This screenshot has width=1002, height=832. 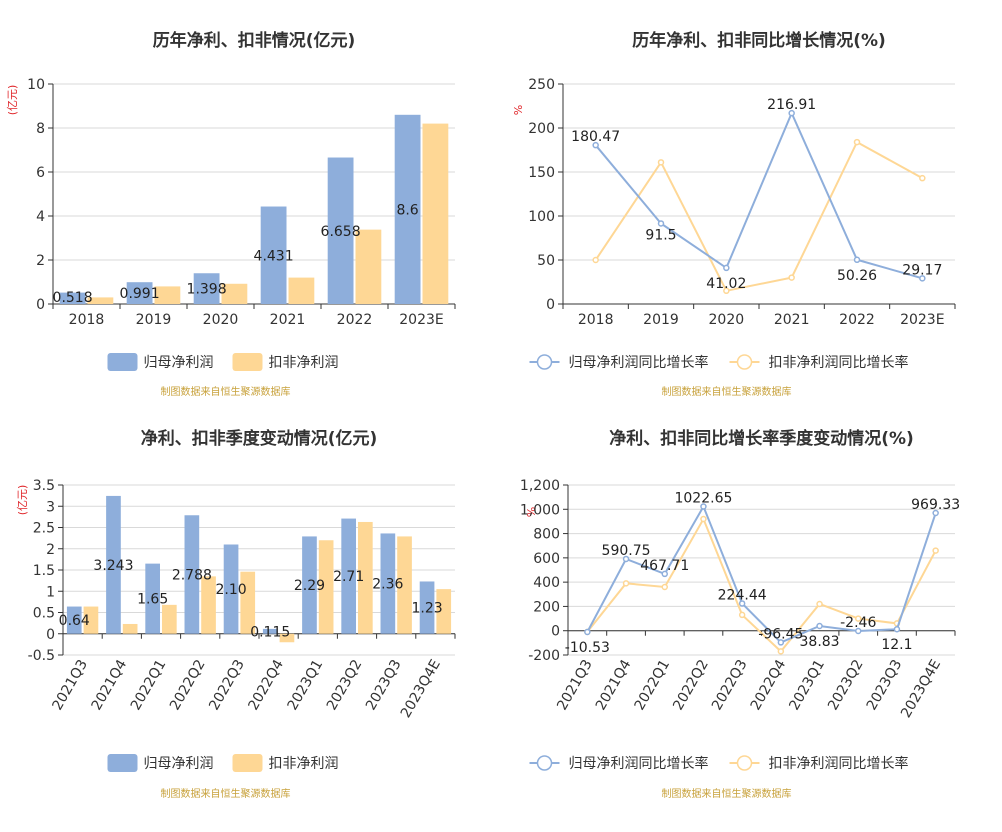 I want to click on data-label: 2.29, so click(x=309, y=586).